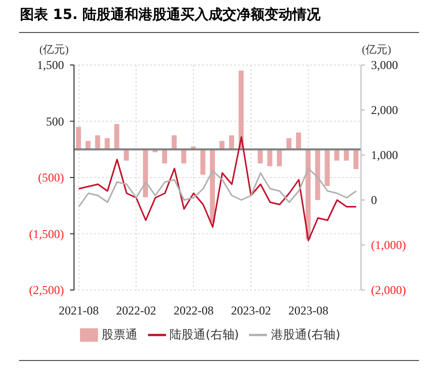 The image size is (424, 392). What do you see at coordinates (55, 121) in the screenshot?
I see `y-tick-label: 500` at bounding box center [55, 121].